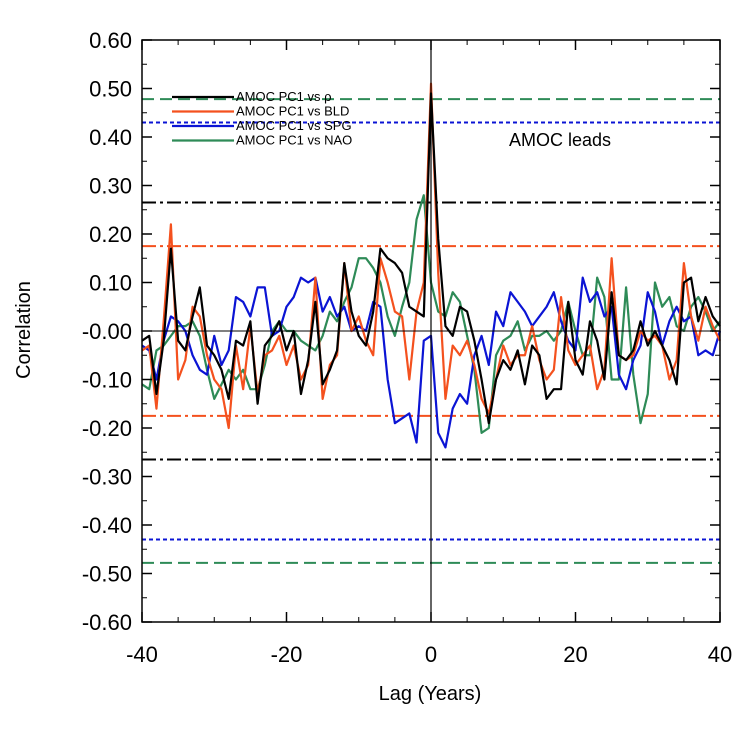  What do you see at coordinates (284, 96) in the screenshot?
I see `legend-label-amoc-pc1-vs-rho: AMOC PC1 vs ρ` at bounding box center [284, 96].